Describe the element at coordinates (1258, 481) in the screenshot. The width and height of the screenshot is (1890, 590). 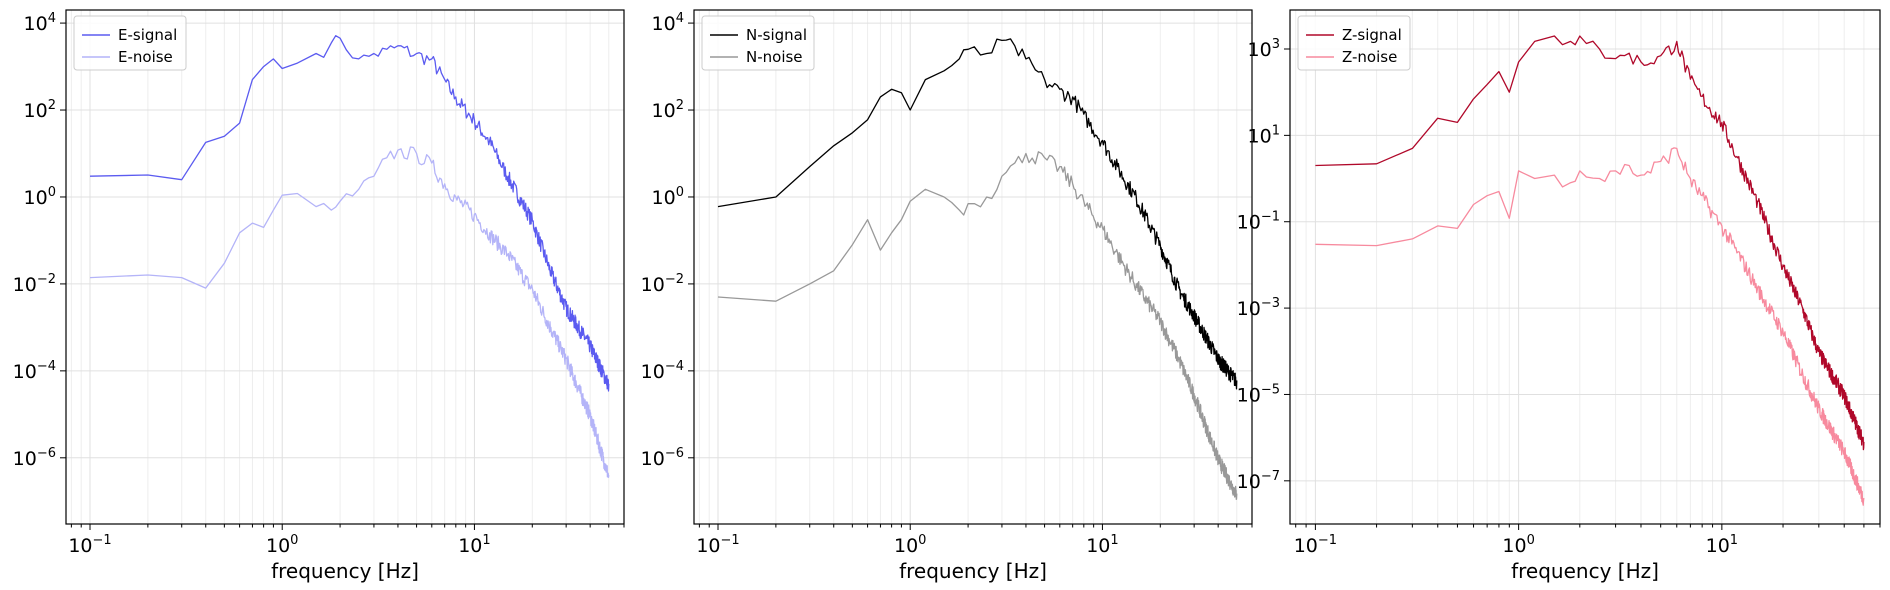
I see `y-tick-label: 10⁻⁷` at that location.